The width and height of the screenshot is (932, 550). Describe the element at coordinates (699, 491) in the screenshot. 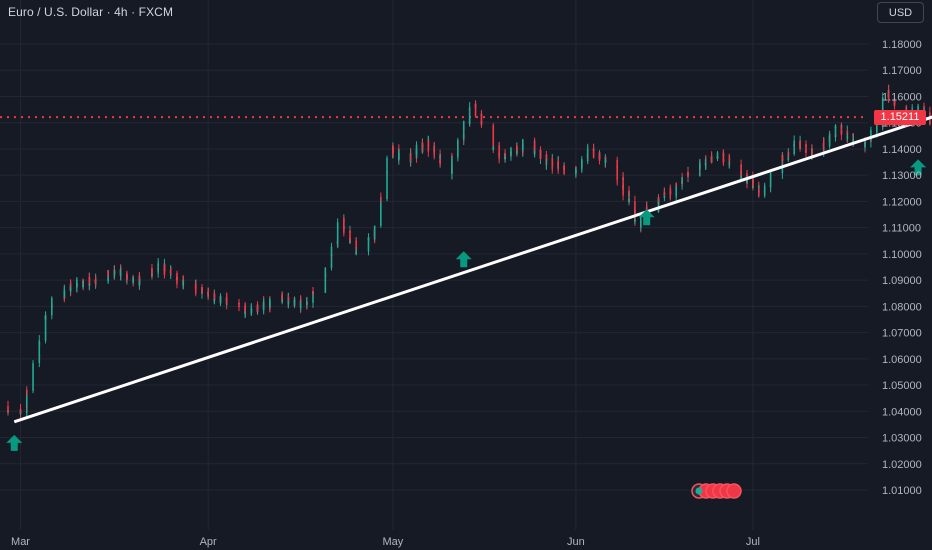

I see `event-globe-icon` at that location.